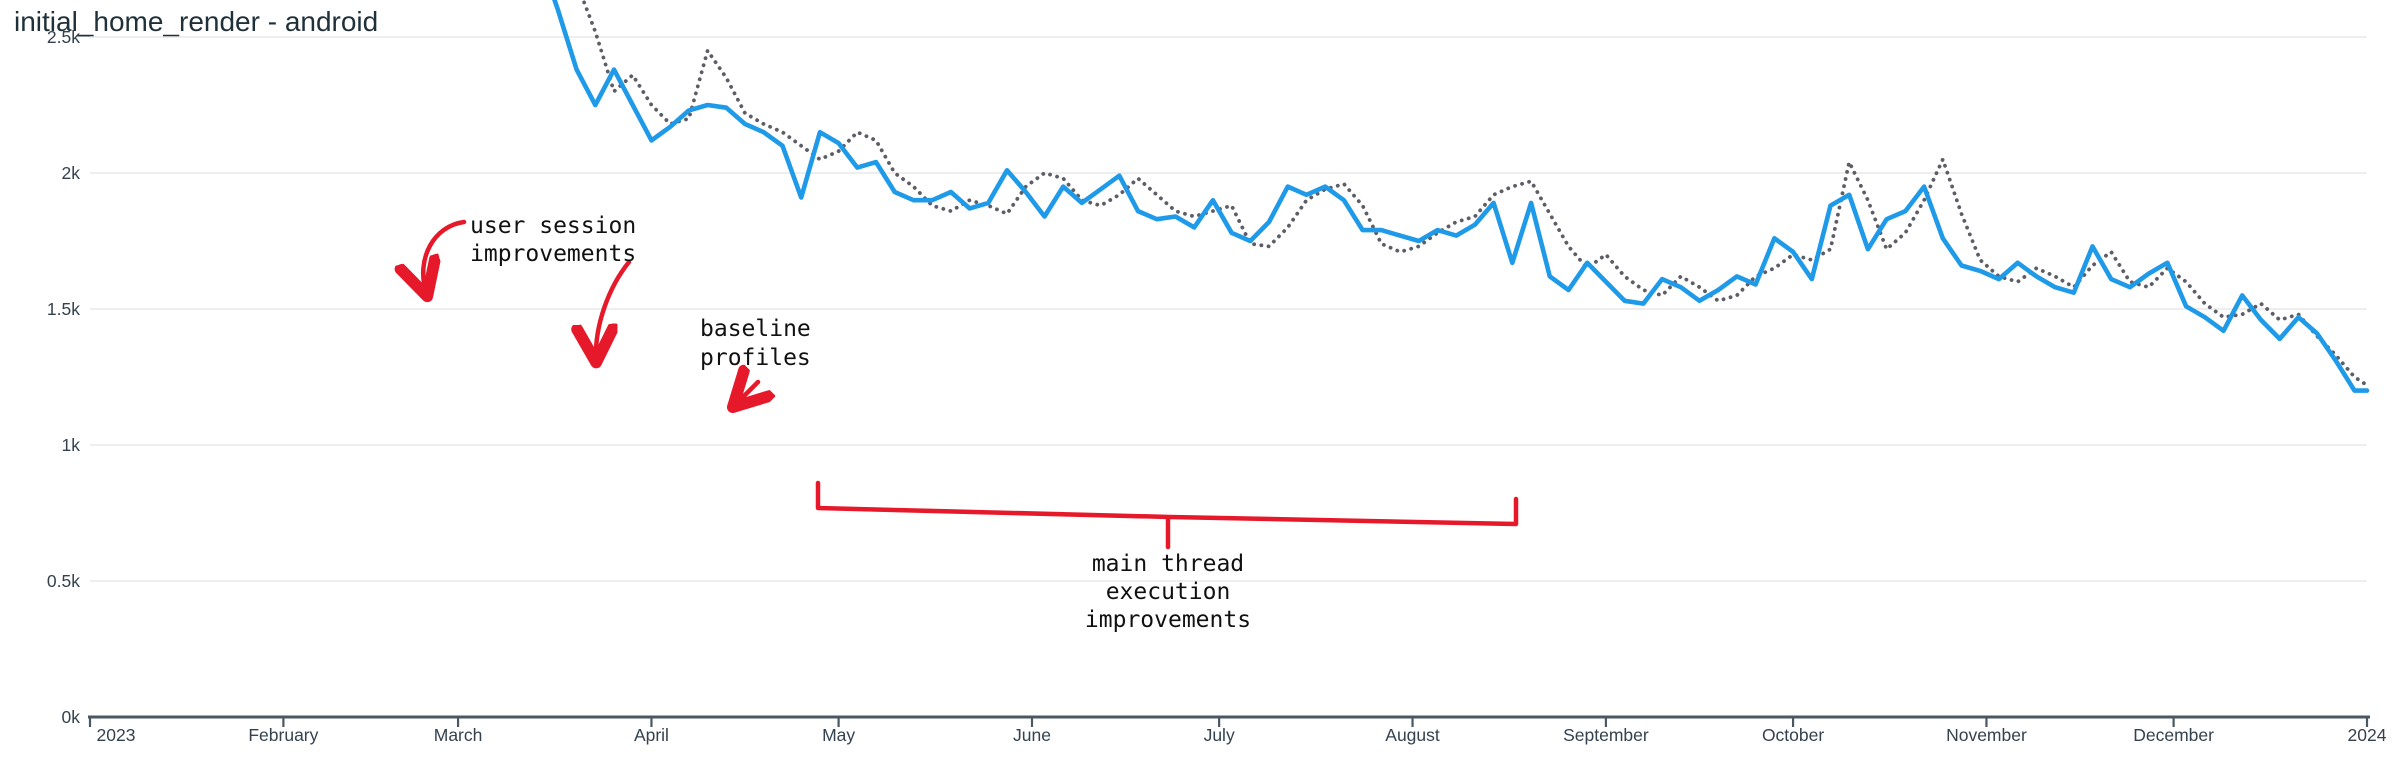  What do you see at coordinates (63, 37) in the screenshot?
I see `y-axis-tick-label: 2.5k` at bounding box center [63, 37].